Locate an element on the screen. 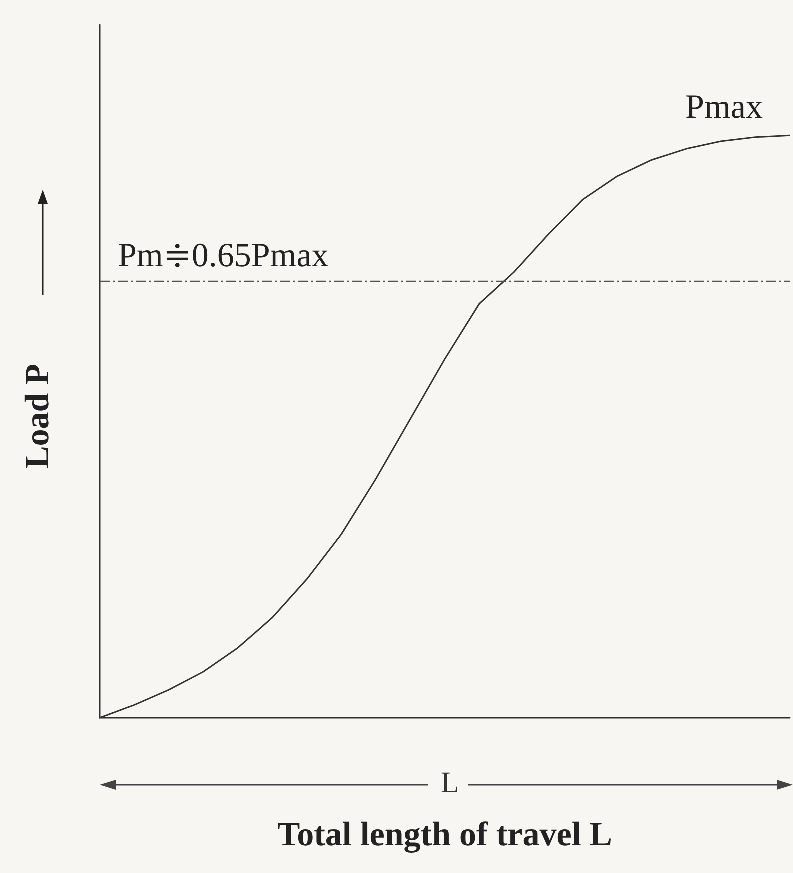 The height and width of the screenshot is (873, 793). text: L is located at coordinates (450, 783).